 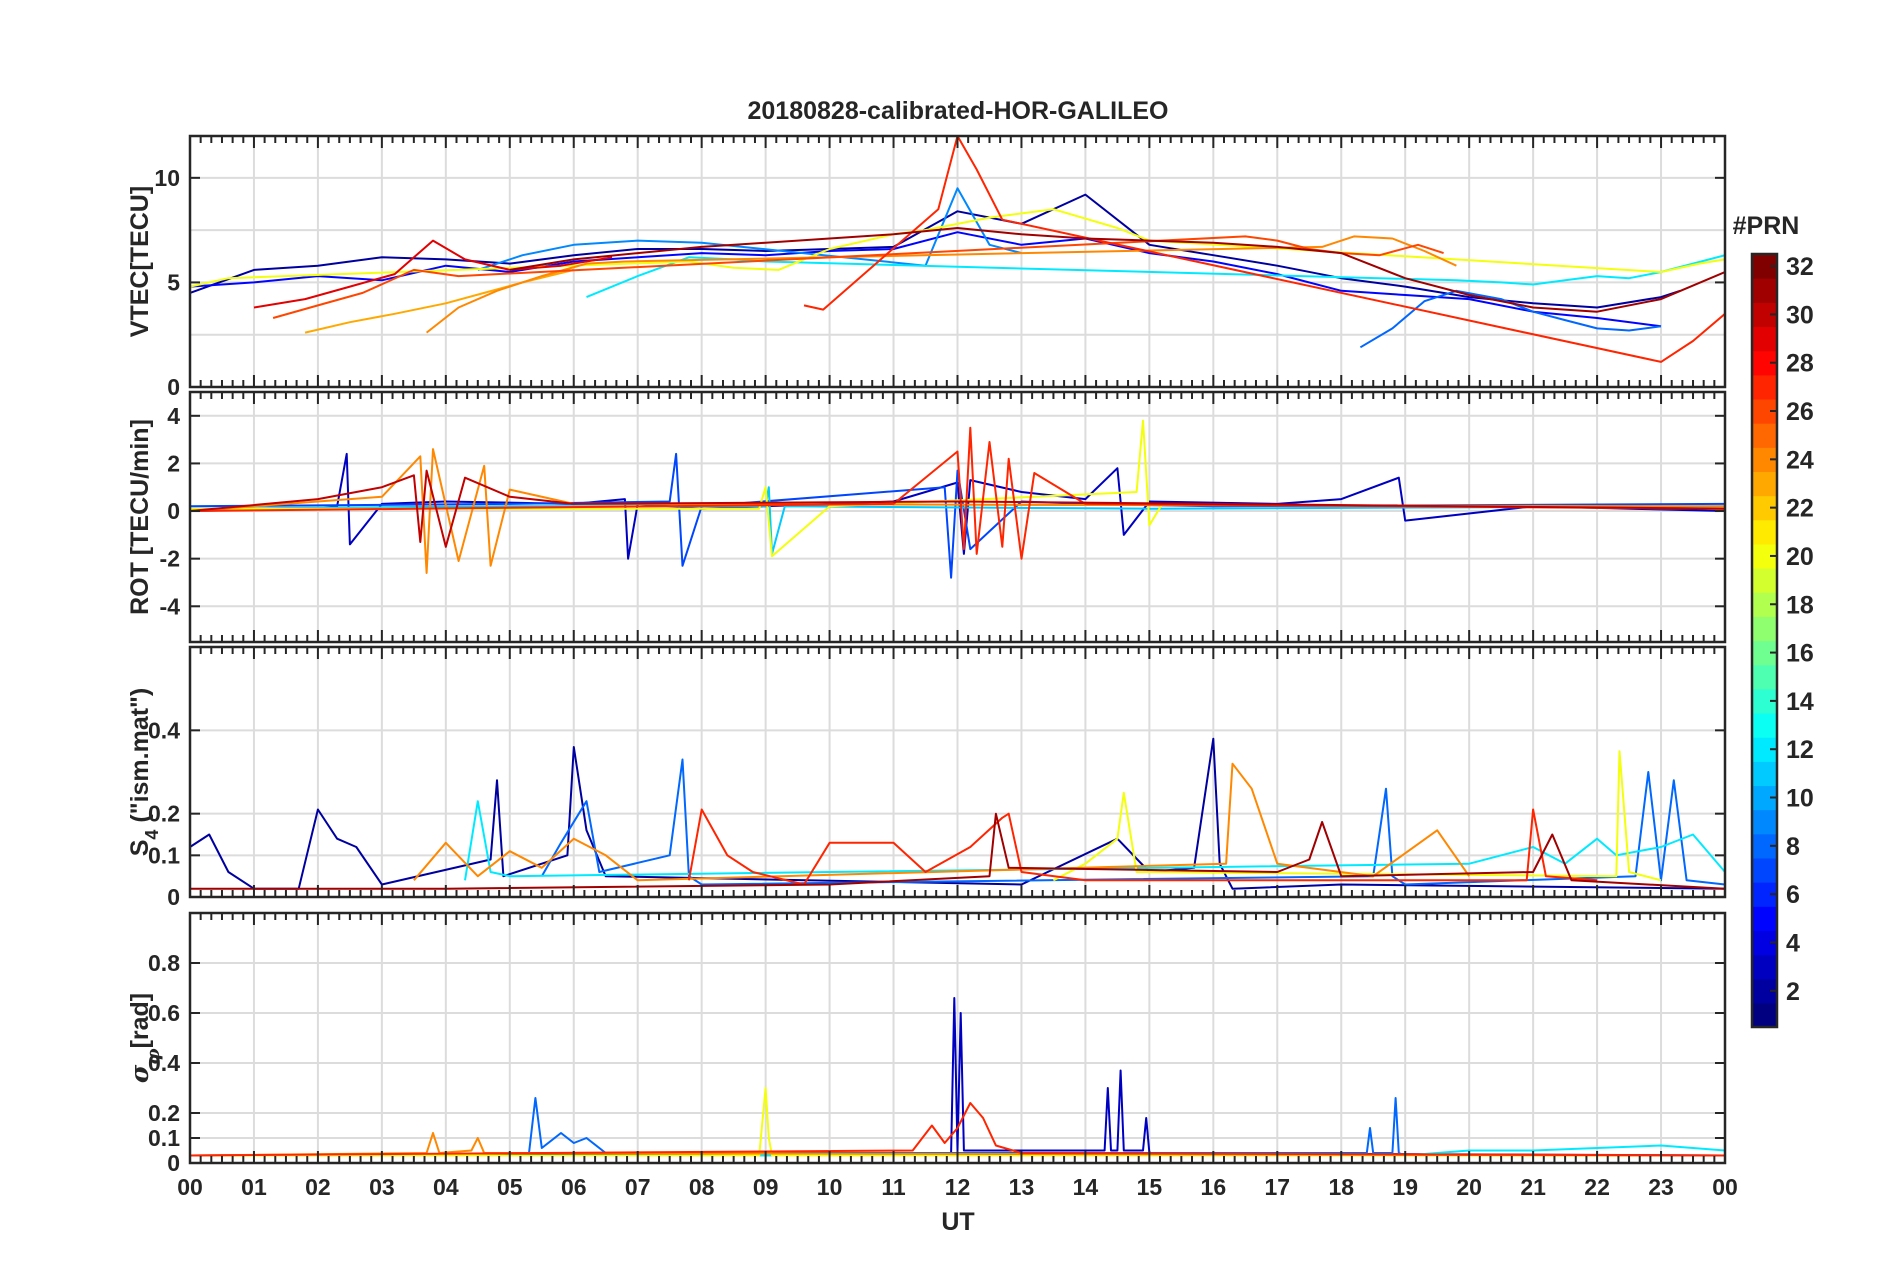 What do you see at coordinates (1800, 364) in the screenshot?
I see `colorbar-tick-label: 28` at bounding box center [1800, 364].